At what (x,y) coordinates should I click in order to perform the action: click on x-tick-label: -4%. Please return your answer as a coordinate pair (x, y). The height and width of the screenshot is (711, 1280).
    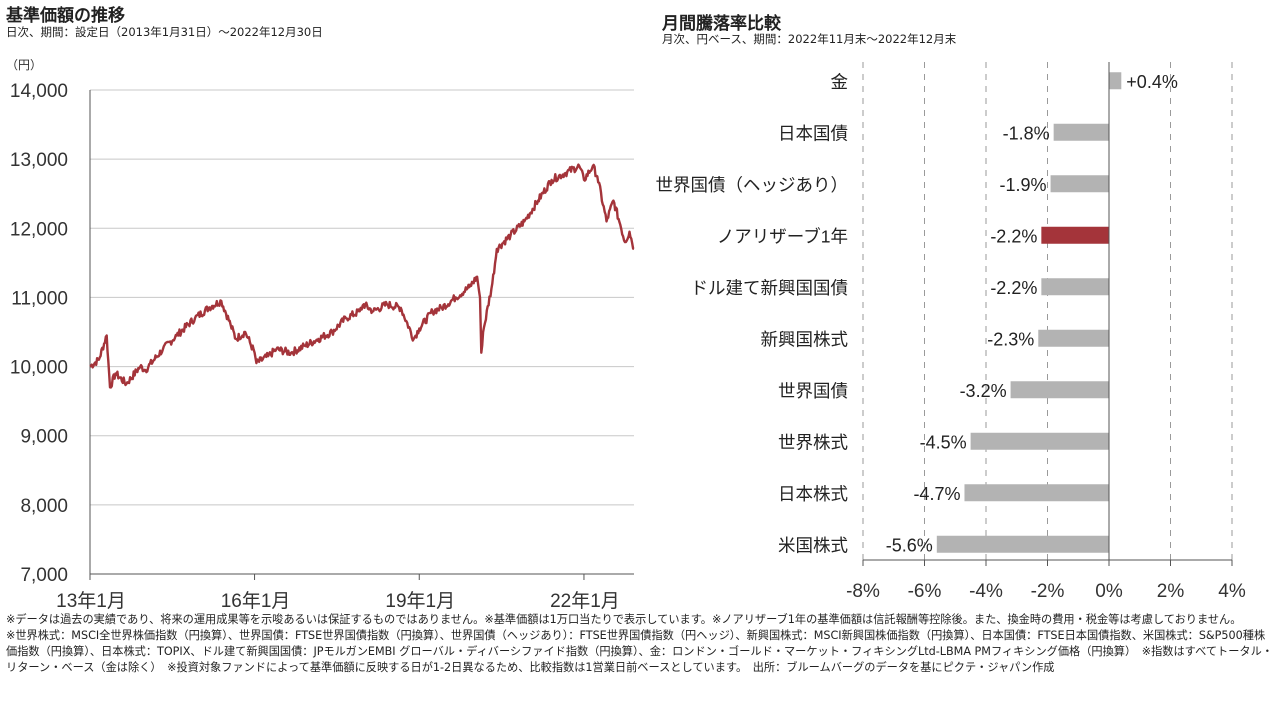
    Looking at the image, I should click on (986, 591).